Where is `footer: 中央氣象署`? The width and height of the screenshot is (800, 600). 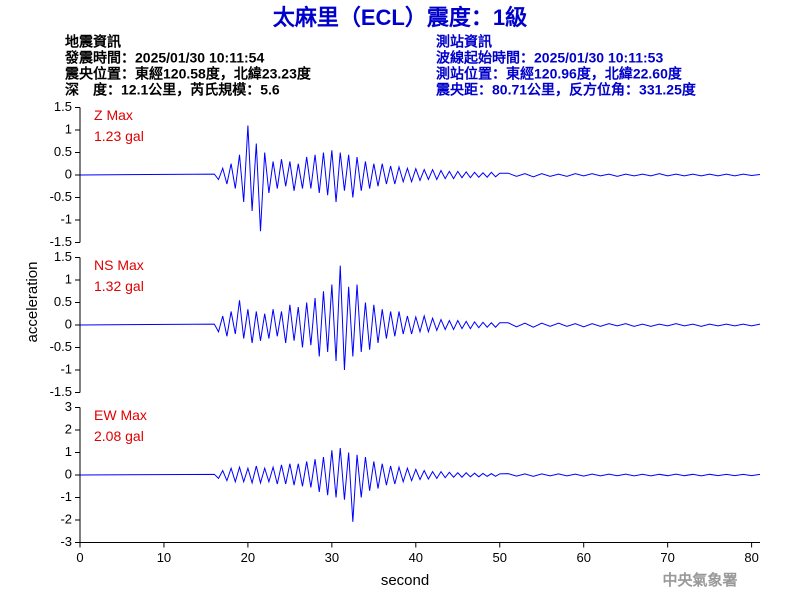
footer: 中央氣象署 is located at coordinates (699, 580).